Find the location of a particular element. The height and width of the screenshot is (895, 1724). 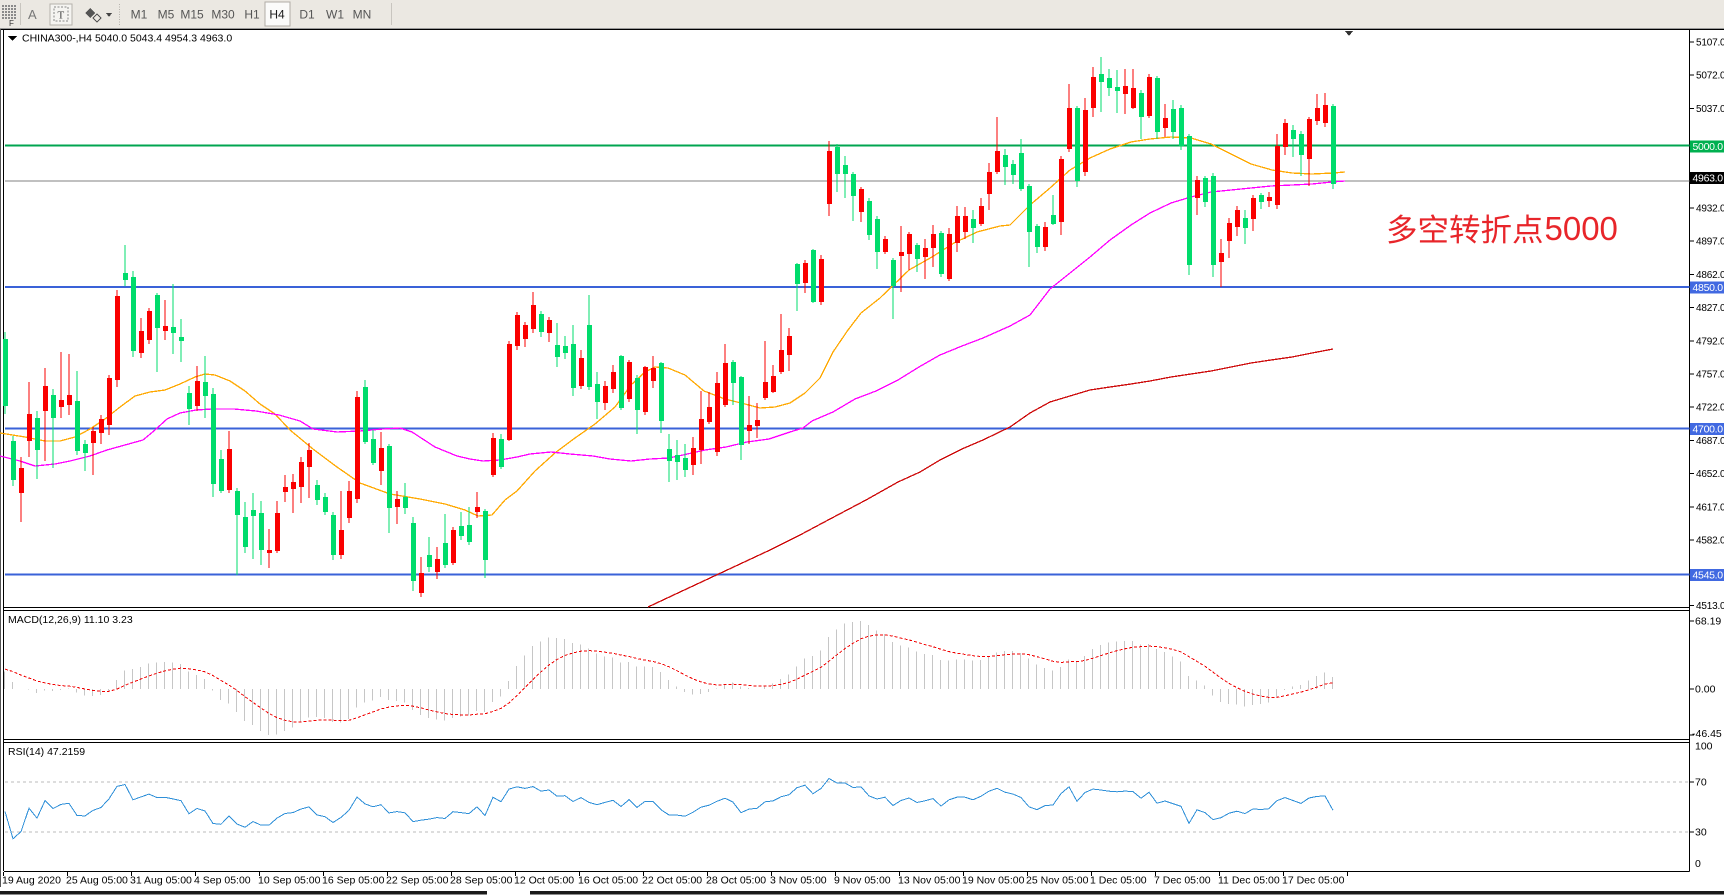

svg-text: 4513.0 is located at coordinates (1710, 606).